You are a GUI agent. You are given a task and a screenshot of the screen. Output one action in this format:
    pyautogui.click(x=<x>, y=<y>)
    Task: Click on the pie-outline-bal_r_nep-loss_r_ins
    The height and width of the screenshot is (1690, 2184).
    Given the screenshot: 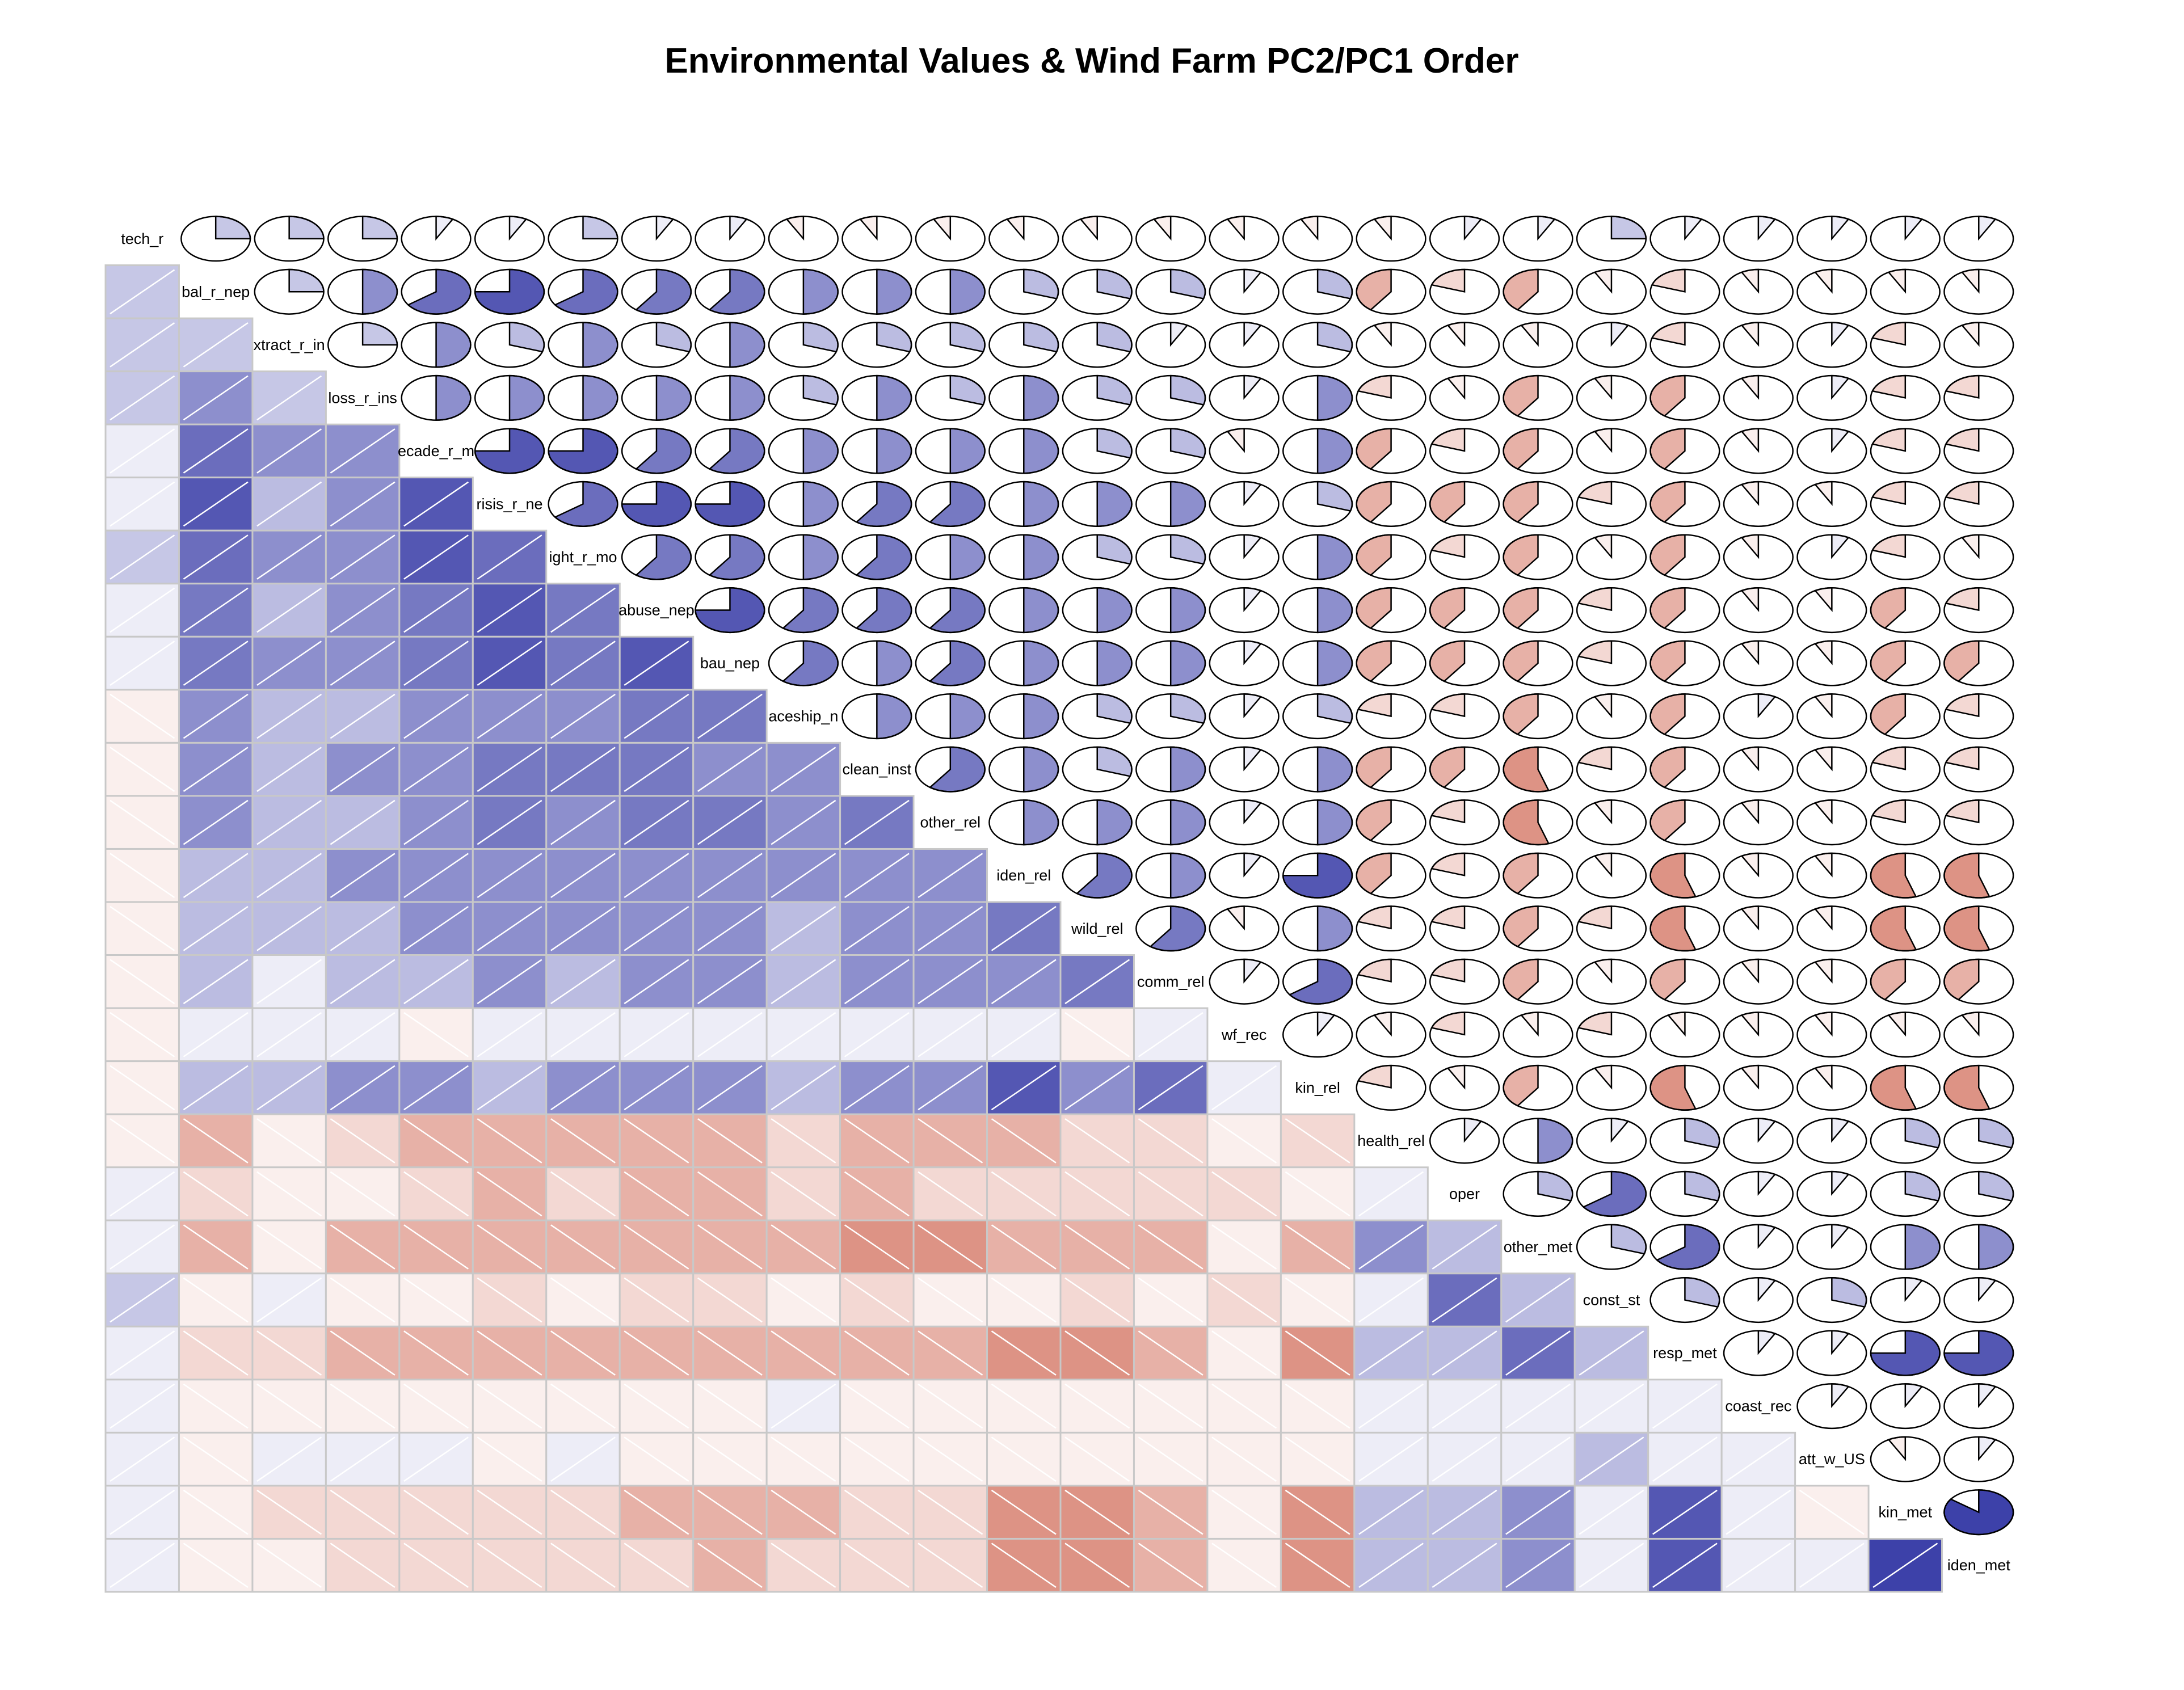 What is the action you would take?
    pyautogui.click(x=362, y=292)
    